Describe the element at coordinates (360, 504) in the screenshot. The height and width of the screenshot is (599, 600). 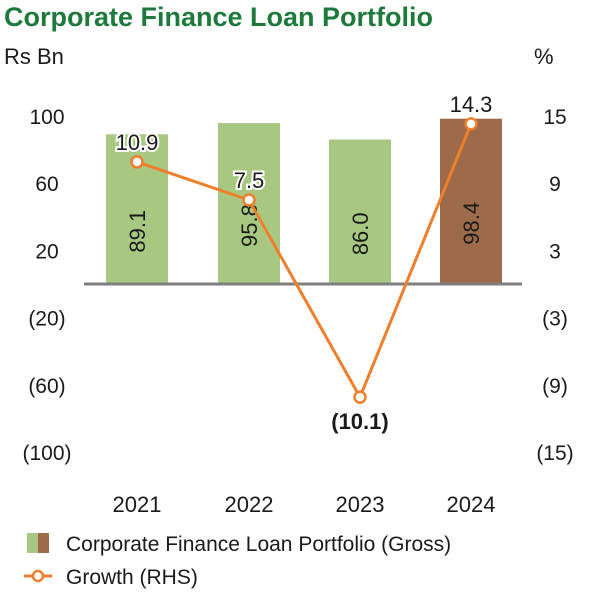
I see `category-label: 2023` at that location.